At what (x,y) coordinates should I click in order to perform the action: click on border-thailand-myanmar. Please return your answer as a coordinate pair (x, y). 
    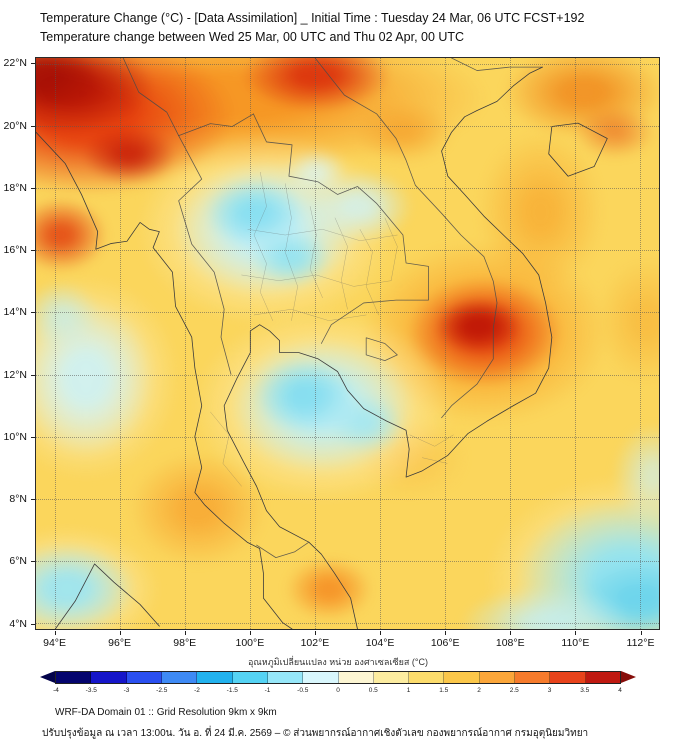
    Looking at the image, I should click on (205, 255).